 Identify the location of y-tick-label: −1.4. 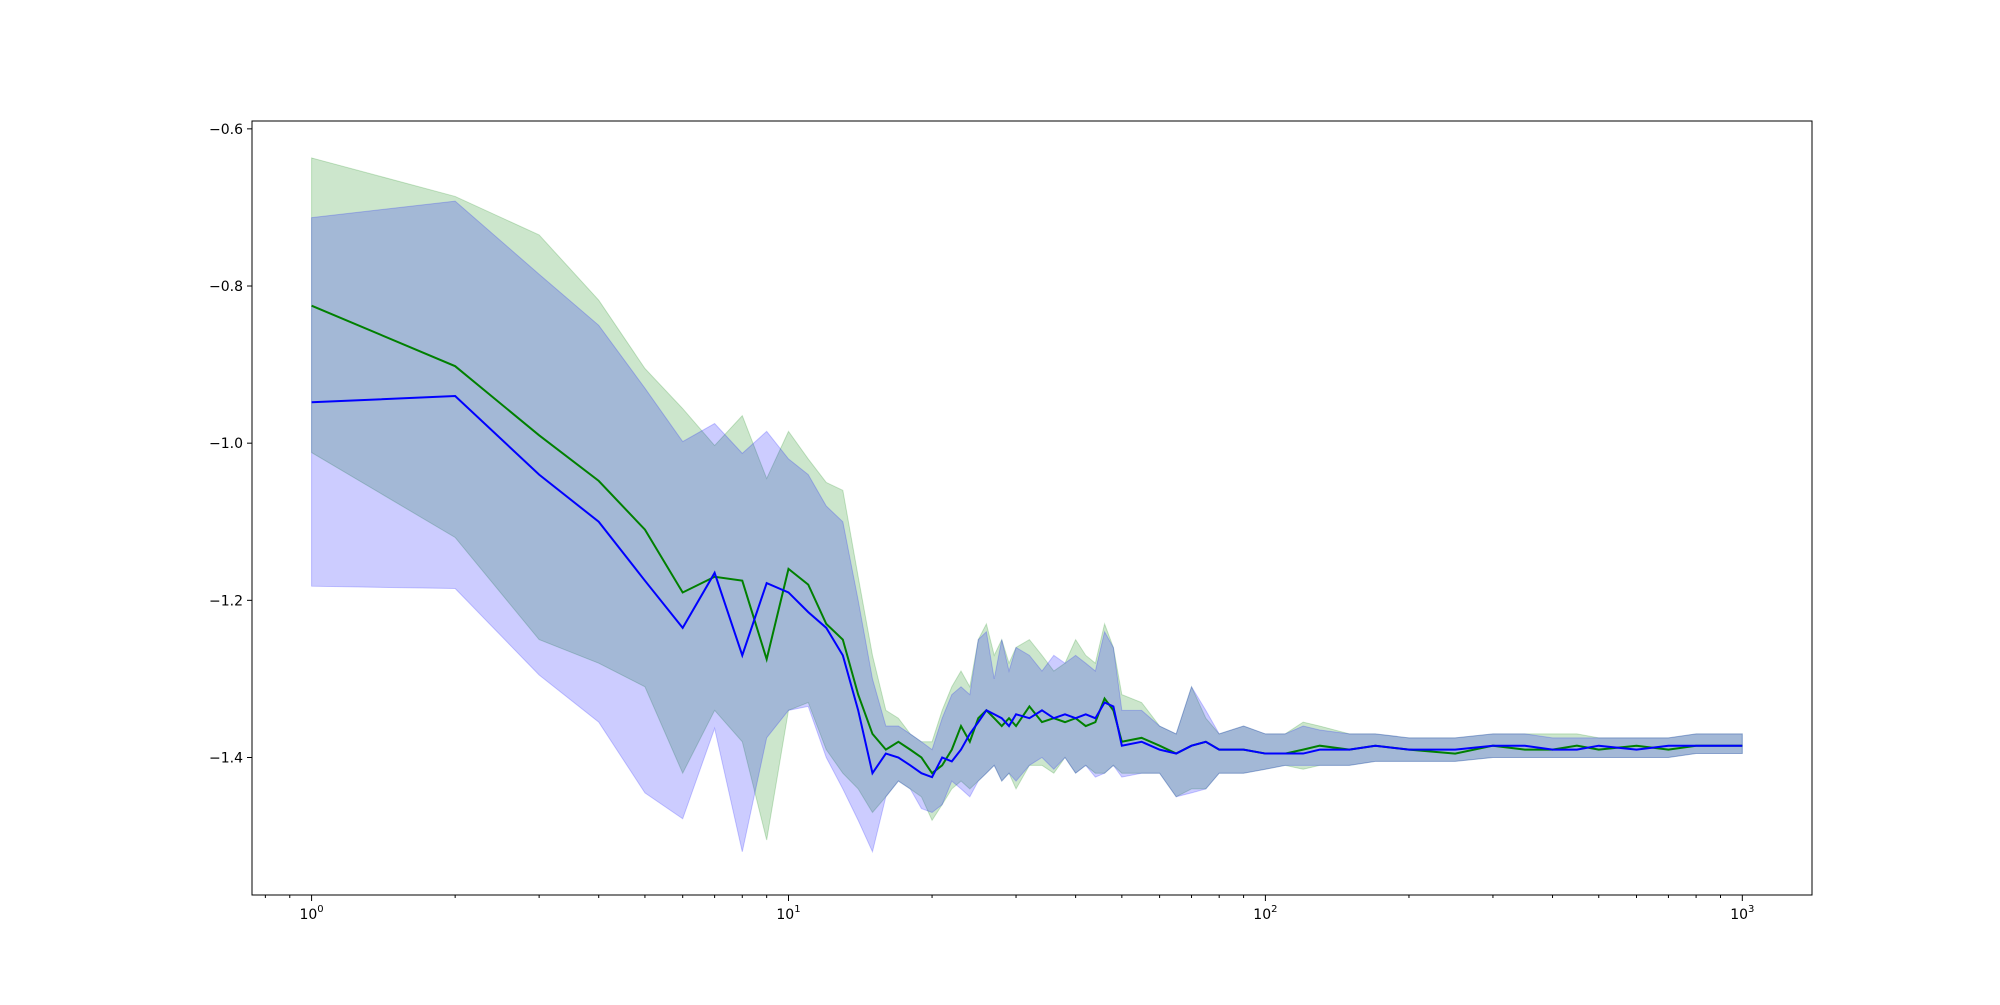
(226, 758).